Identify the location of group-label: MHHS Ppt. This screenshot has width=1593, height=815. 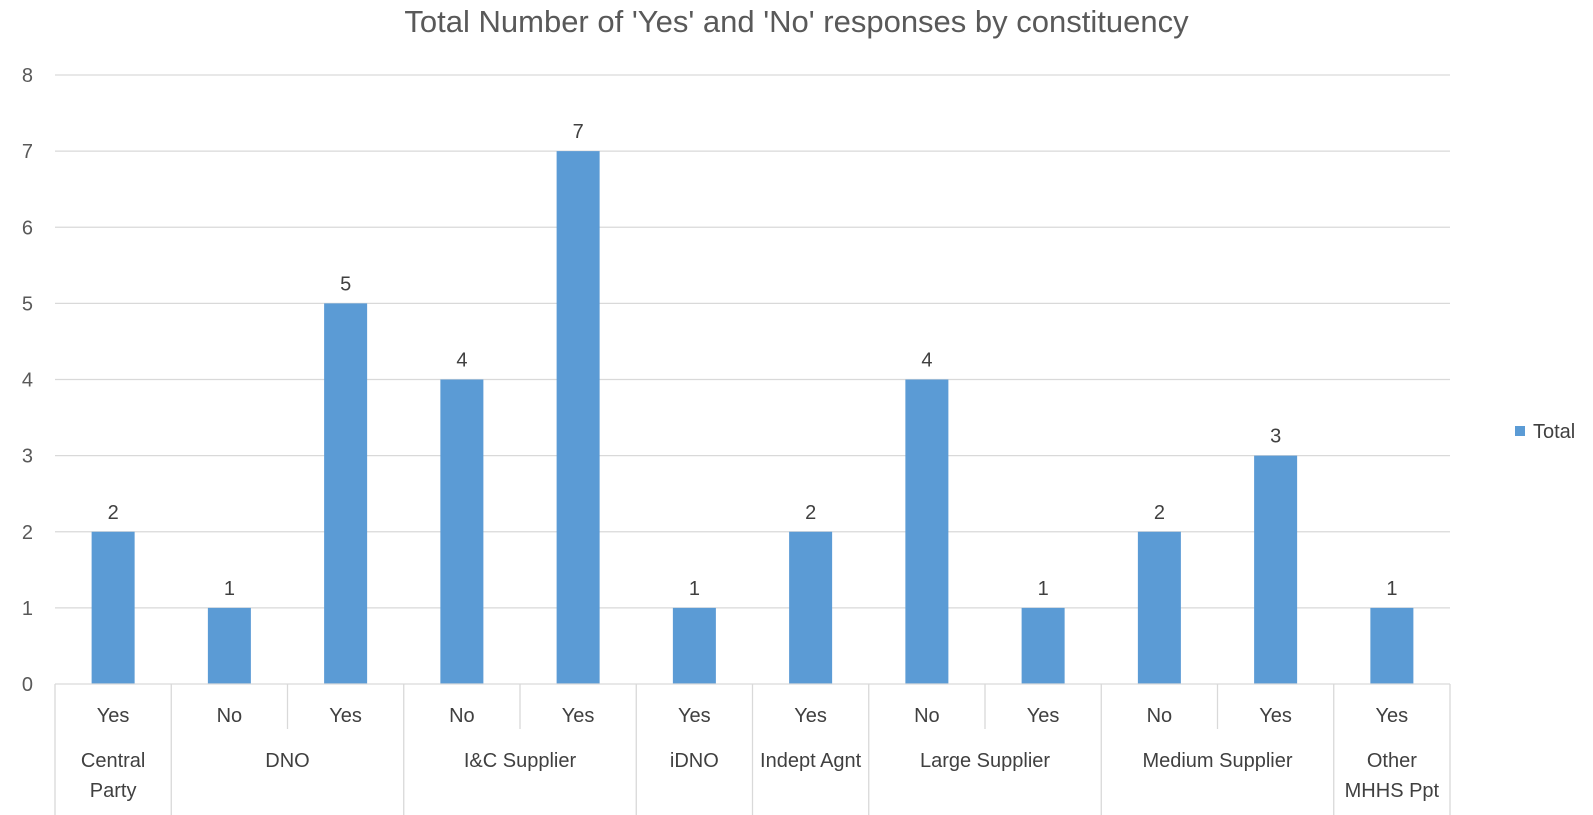
(1392, 791).